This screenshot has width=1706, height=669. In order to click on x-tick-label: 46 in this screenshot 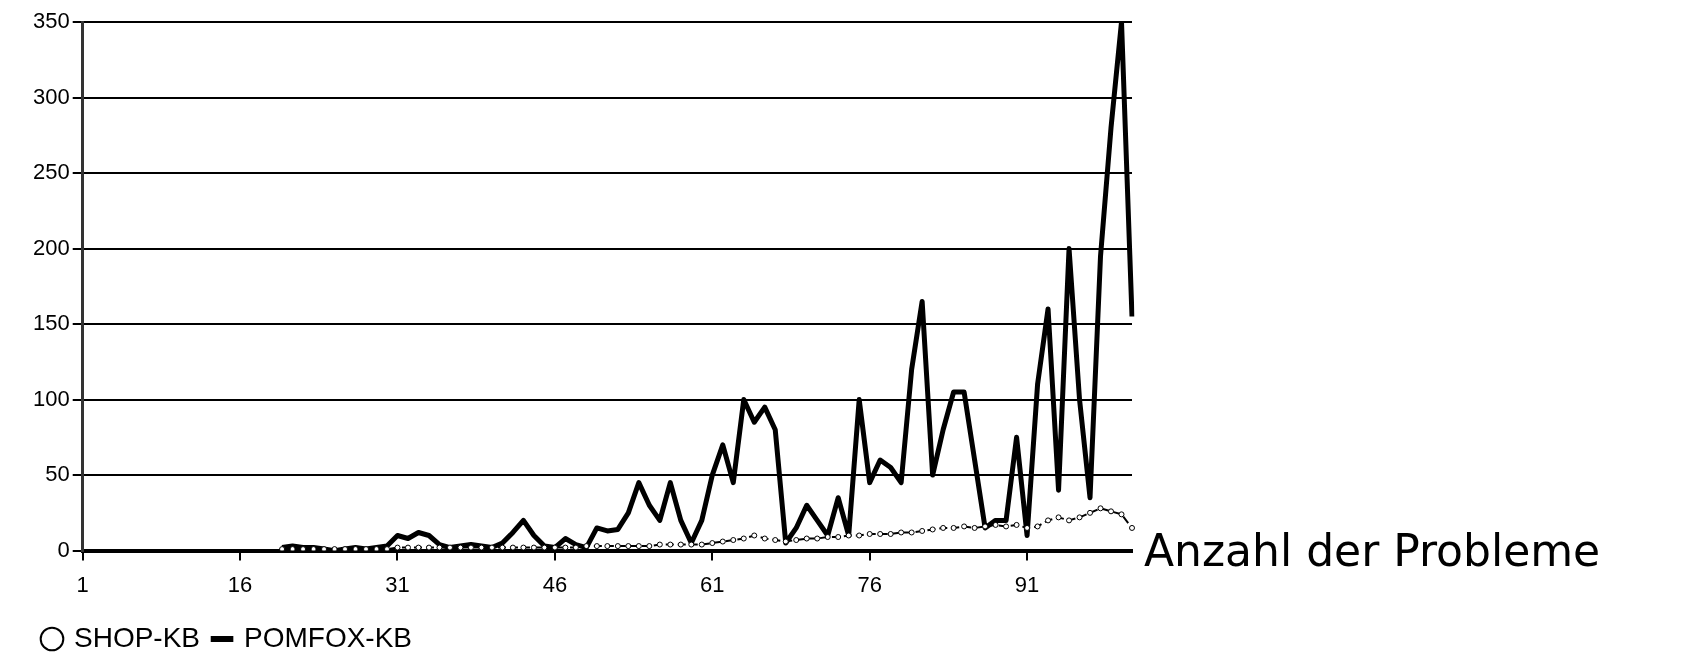, I will do `click(555, 584)`.